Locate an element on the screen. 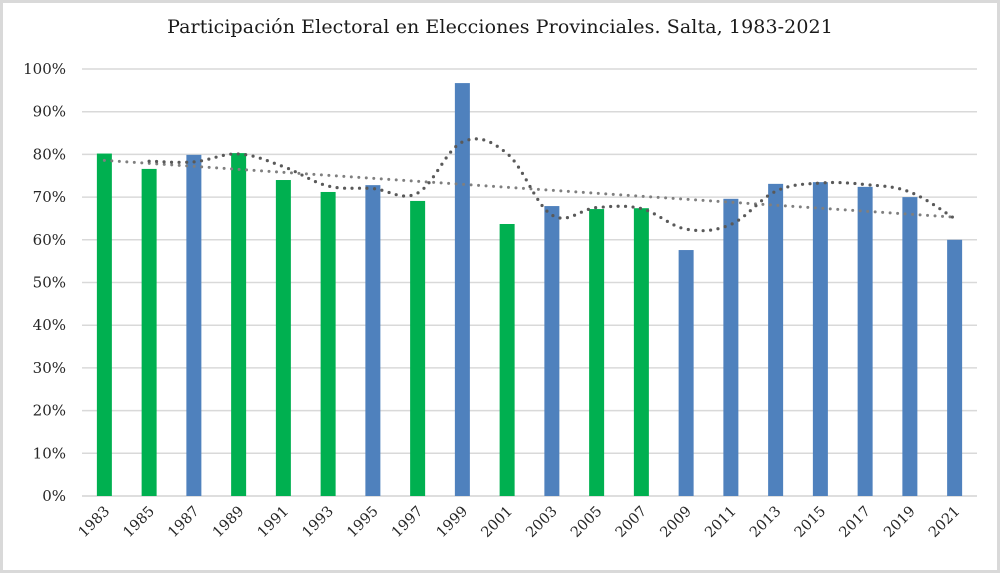  y-tick-label: 0% is located at coordinates (54, 496).